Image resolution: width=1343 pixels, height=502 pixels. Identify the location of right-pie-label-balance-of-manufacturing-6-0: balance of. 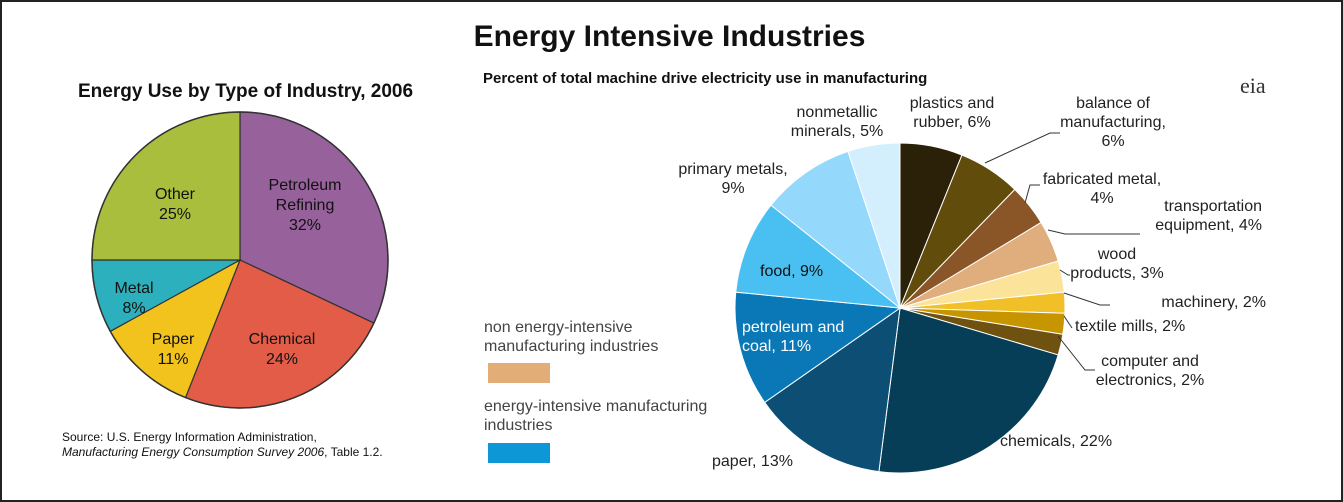
(1113, 103).